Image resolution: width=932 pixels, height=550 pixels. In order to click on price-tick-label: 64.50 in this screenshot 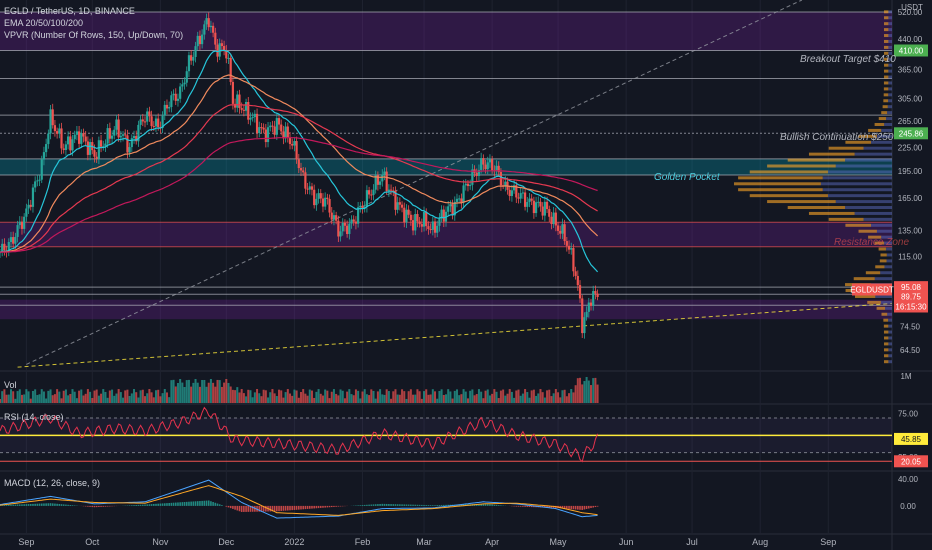, I will do `click(910, 350)`.